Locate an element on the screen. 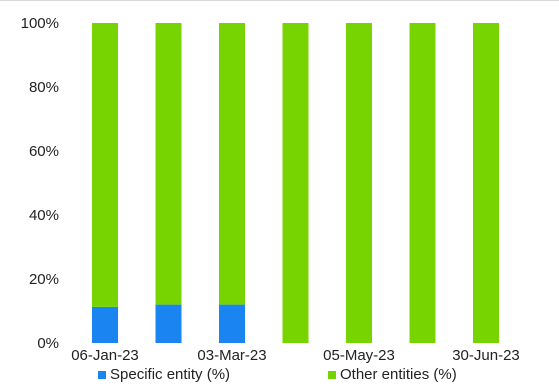 This screenshot has height=387, width=559. y-tick-label: 60% is located at coordinates (44, 151).